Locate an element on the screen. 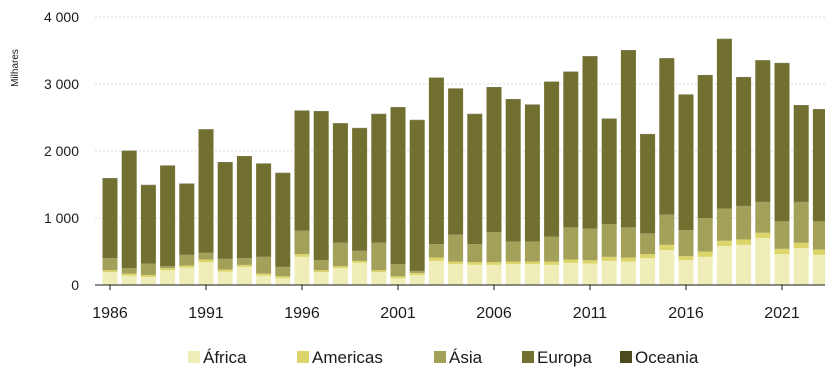  x-tick-label: 2016 is located at coordinates (686, 313).